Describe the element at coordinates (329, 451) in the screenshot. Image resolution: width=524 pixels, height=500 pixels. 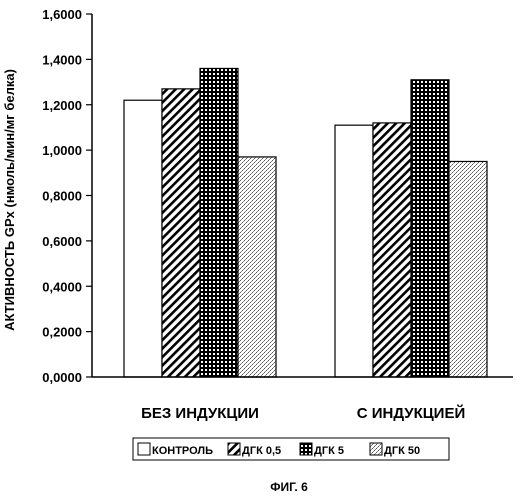
I see `legend-label: ДГК 5` at that location.